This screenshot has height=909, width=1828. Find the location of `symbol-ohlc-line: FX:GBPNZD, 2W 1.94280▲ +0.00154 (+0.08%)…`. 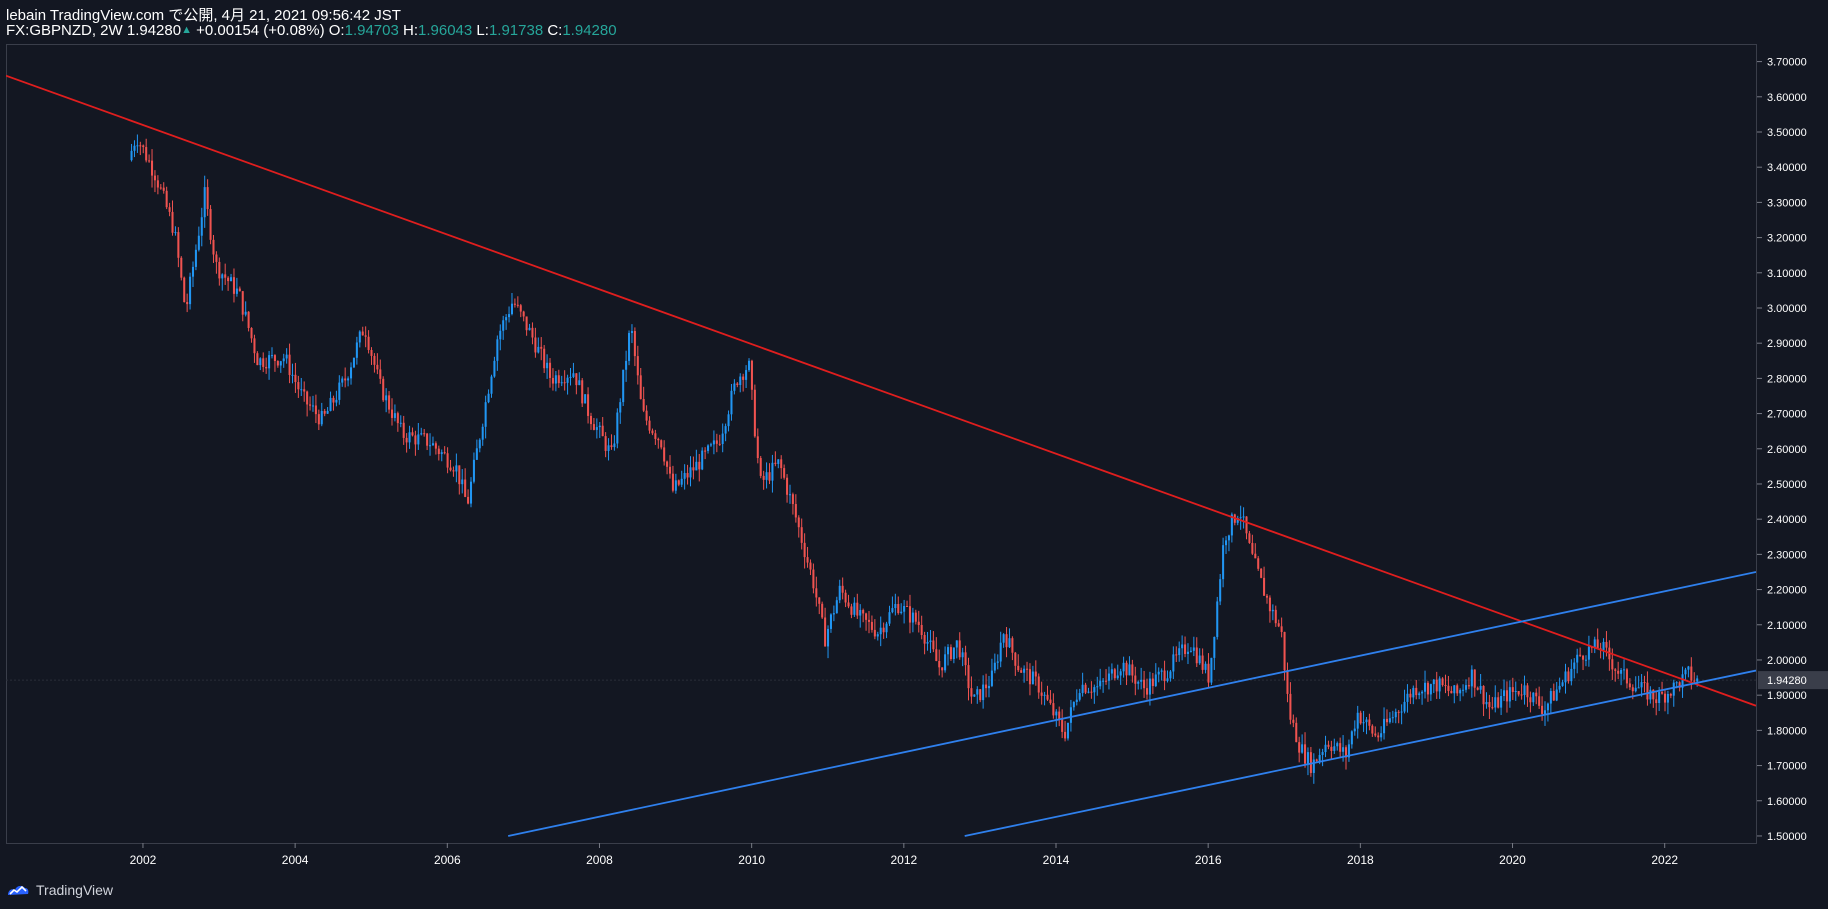

symbol-ohlc-line: FX:GBPNZD, 2W 1.94280▲ +0.00154 (+0.08%)… is located at coordinates (311, 30).